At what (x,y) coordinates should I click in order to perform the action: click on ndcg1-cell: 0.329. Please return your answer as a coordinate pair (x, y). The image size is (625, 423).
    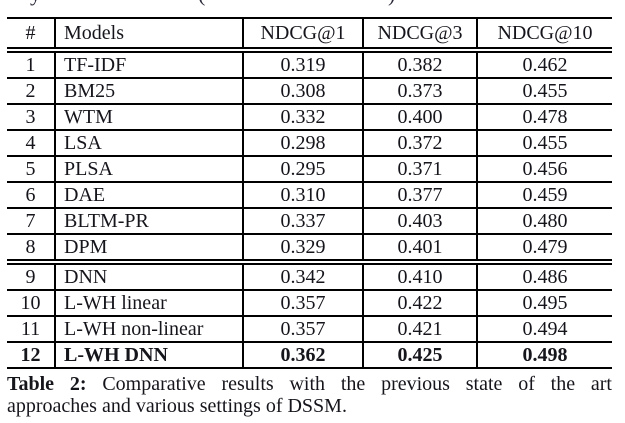
    Looking at the image, I should click on (302, 249).